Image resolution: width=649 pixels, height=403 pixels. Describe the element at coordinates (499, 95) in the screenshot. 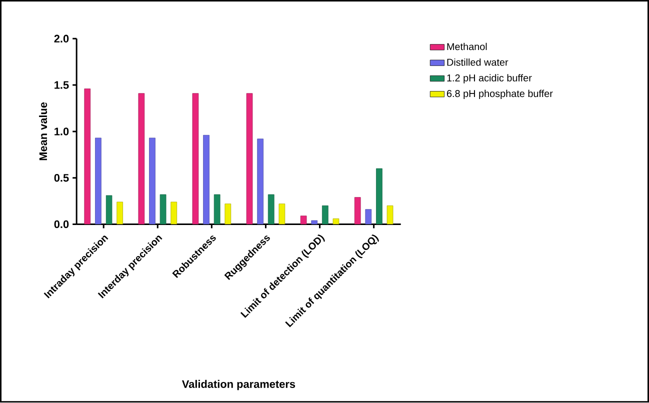

I see `legend-label: 6.8 pH phosphate buffer` at that location.